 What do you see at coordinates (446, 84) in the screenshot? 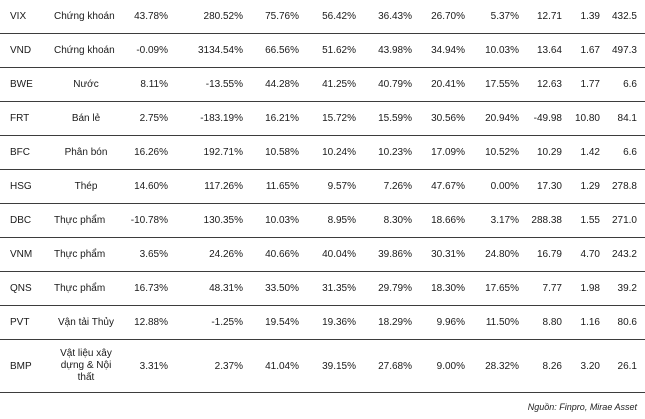
I see `value-cell: 20.41%` at bounding box center [446, 84].